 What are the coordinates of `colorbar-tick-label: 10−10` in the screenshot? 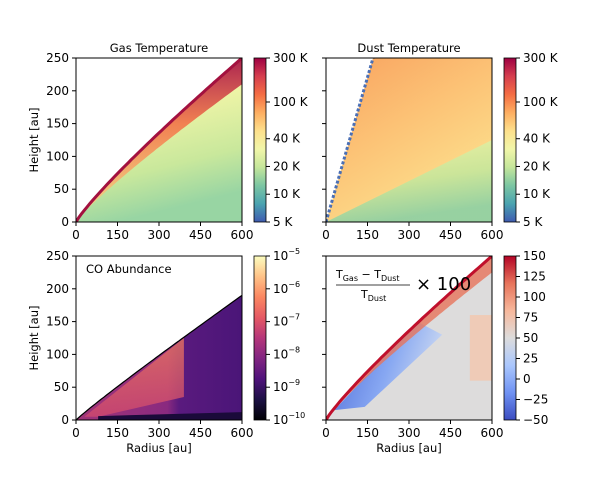 It's located at (289, 419).